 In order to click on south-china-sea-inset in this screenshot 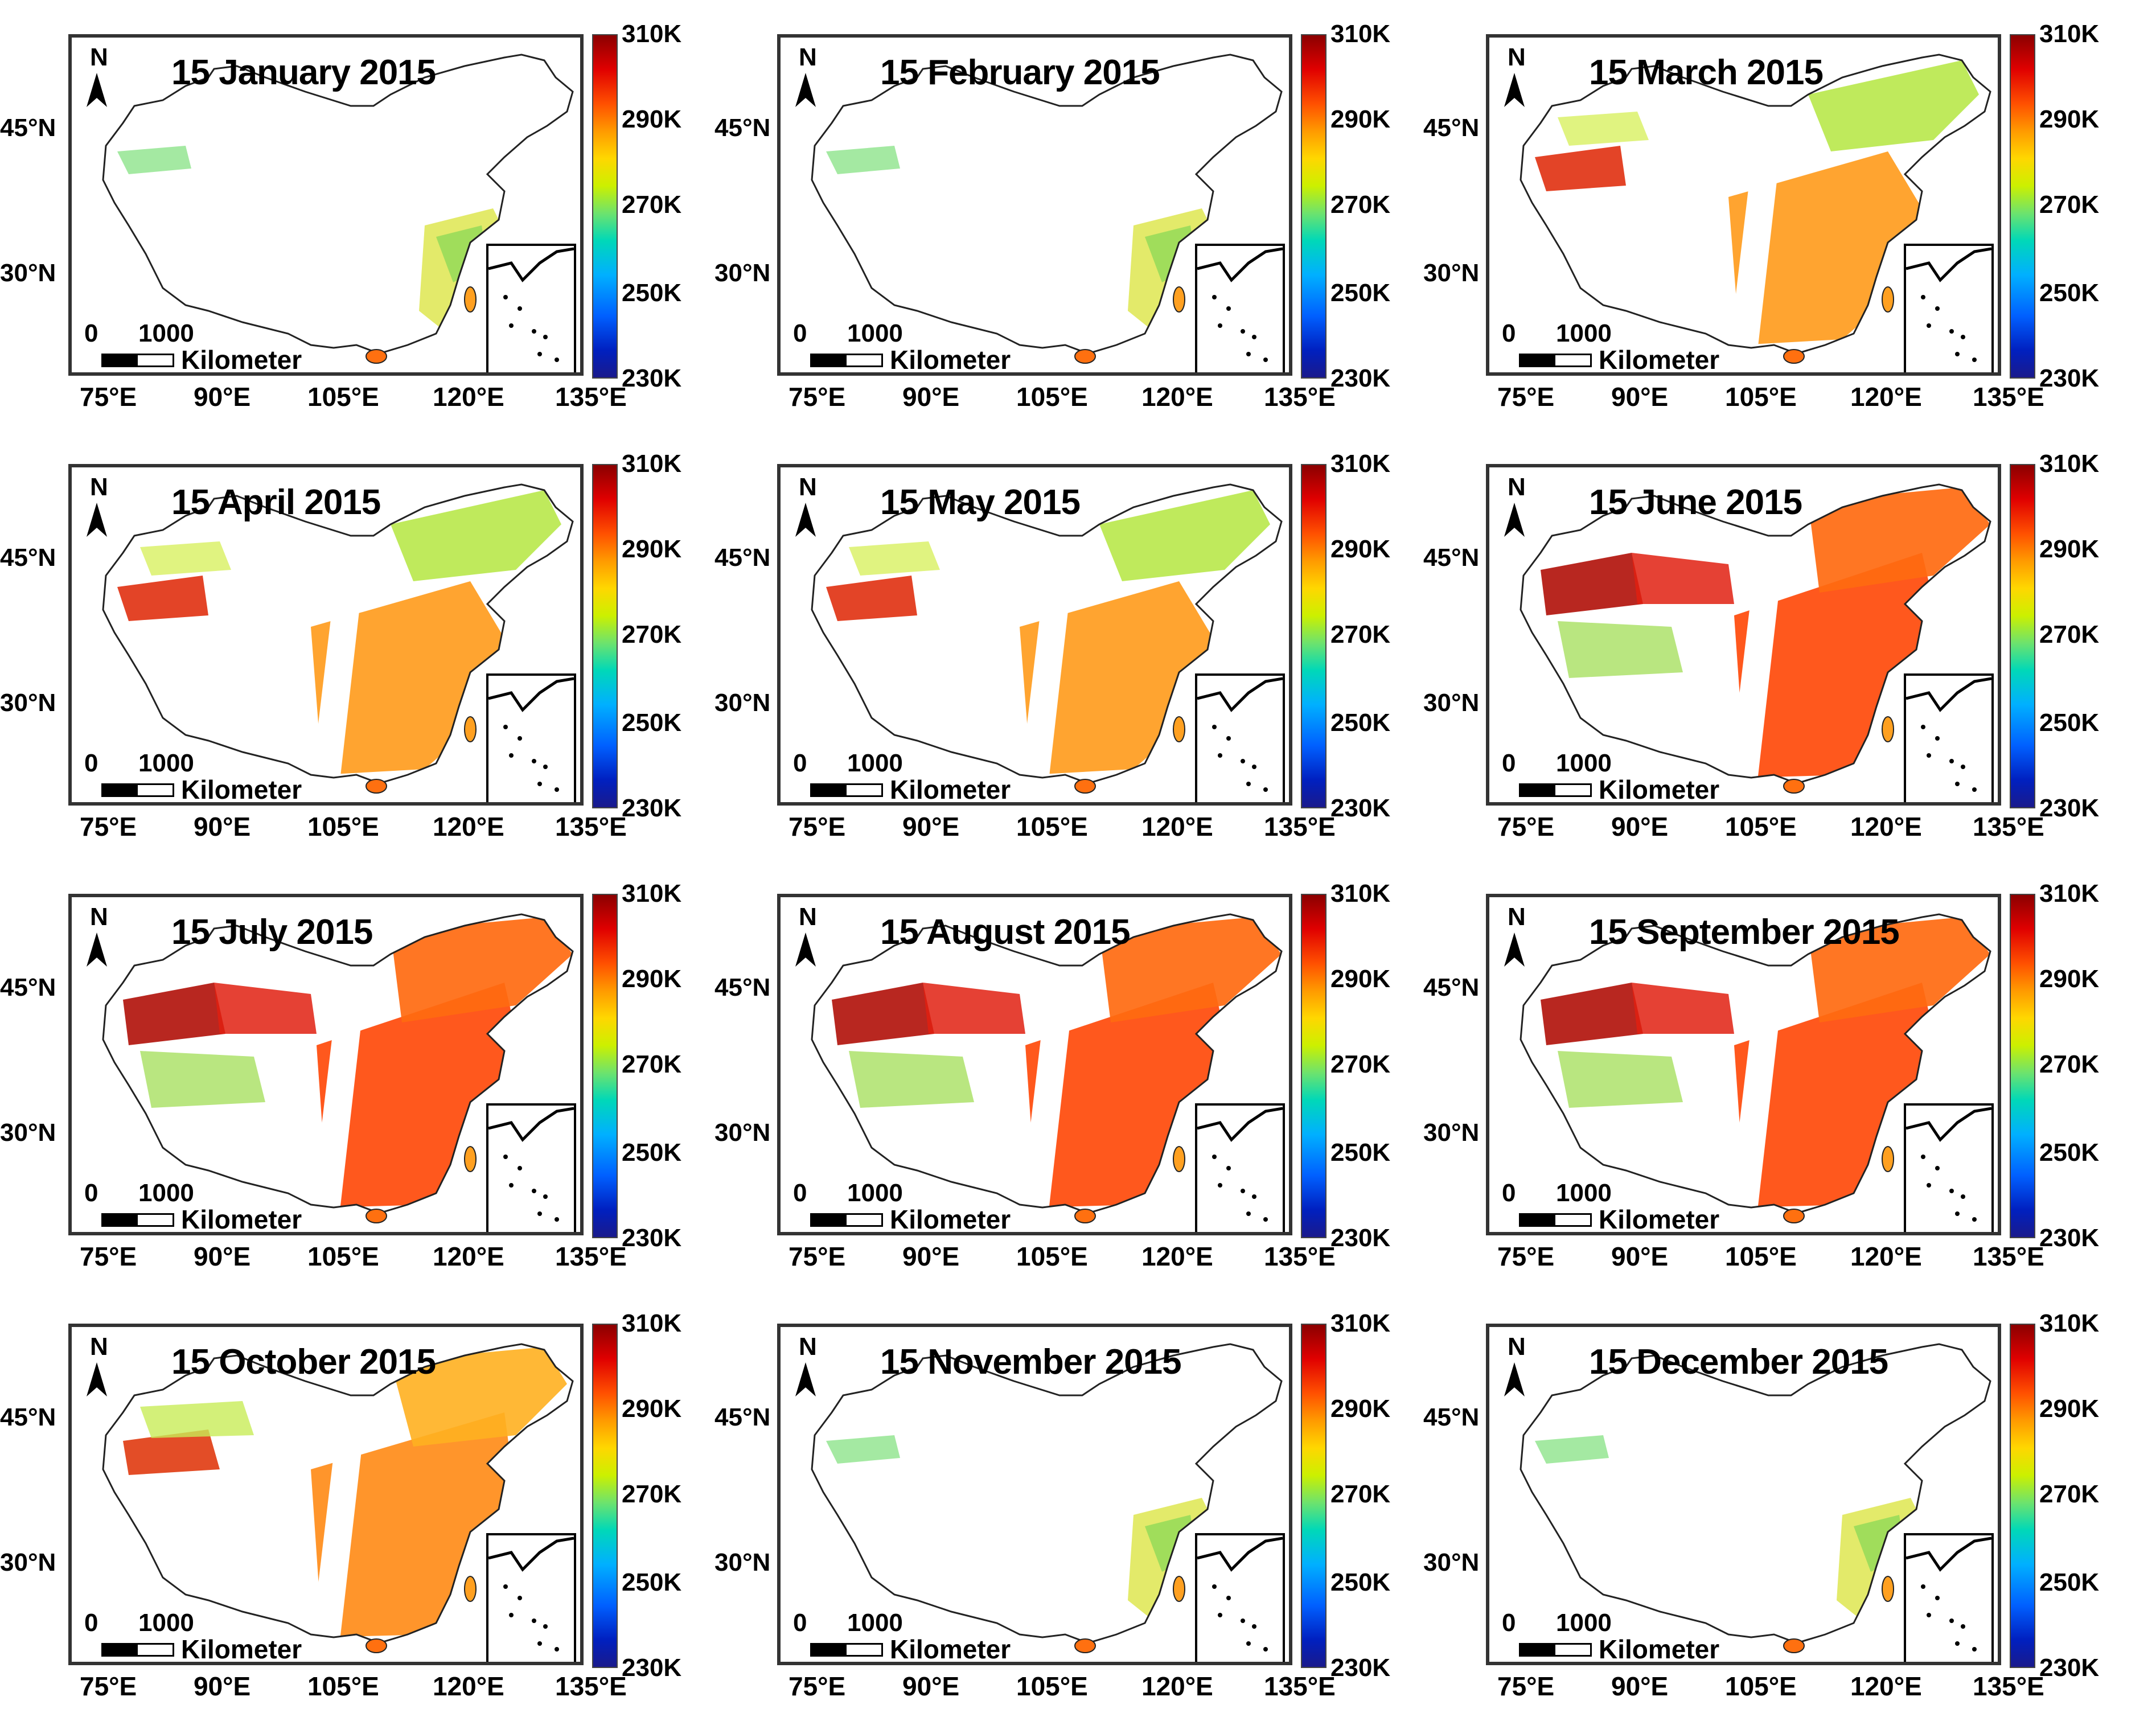, I will do `click(531, 308)`.